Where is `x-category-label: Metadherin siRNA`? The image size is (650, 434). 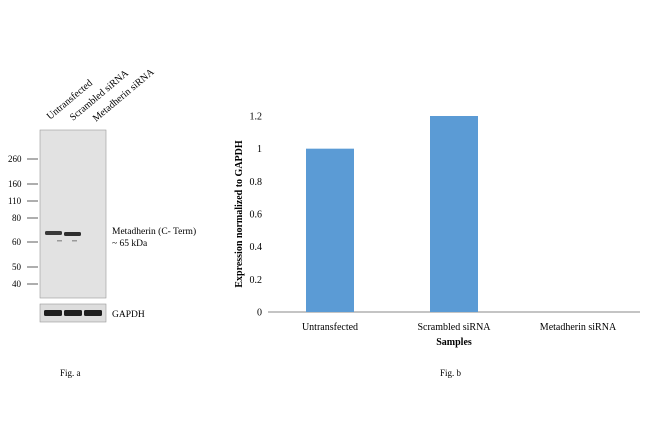
x-category-label: Metadherin siRNA is located at coordinates (578, 327).